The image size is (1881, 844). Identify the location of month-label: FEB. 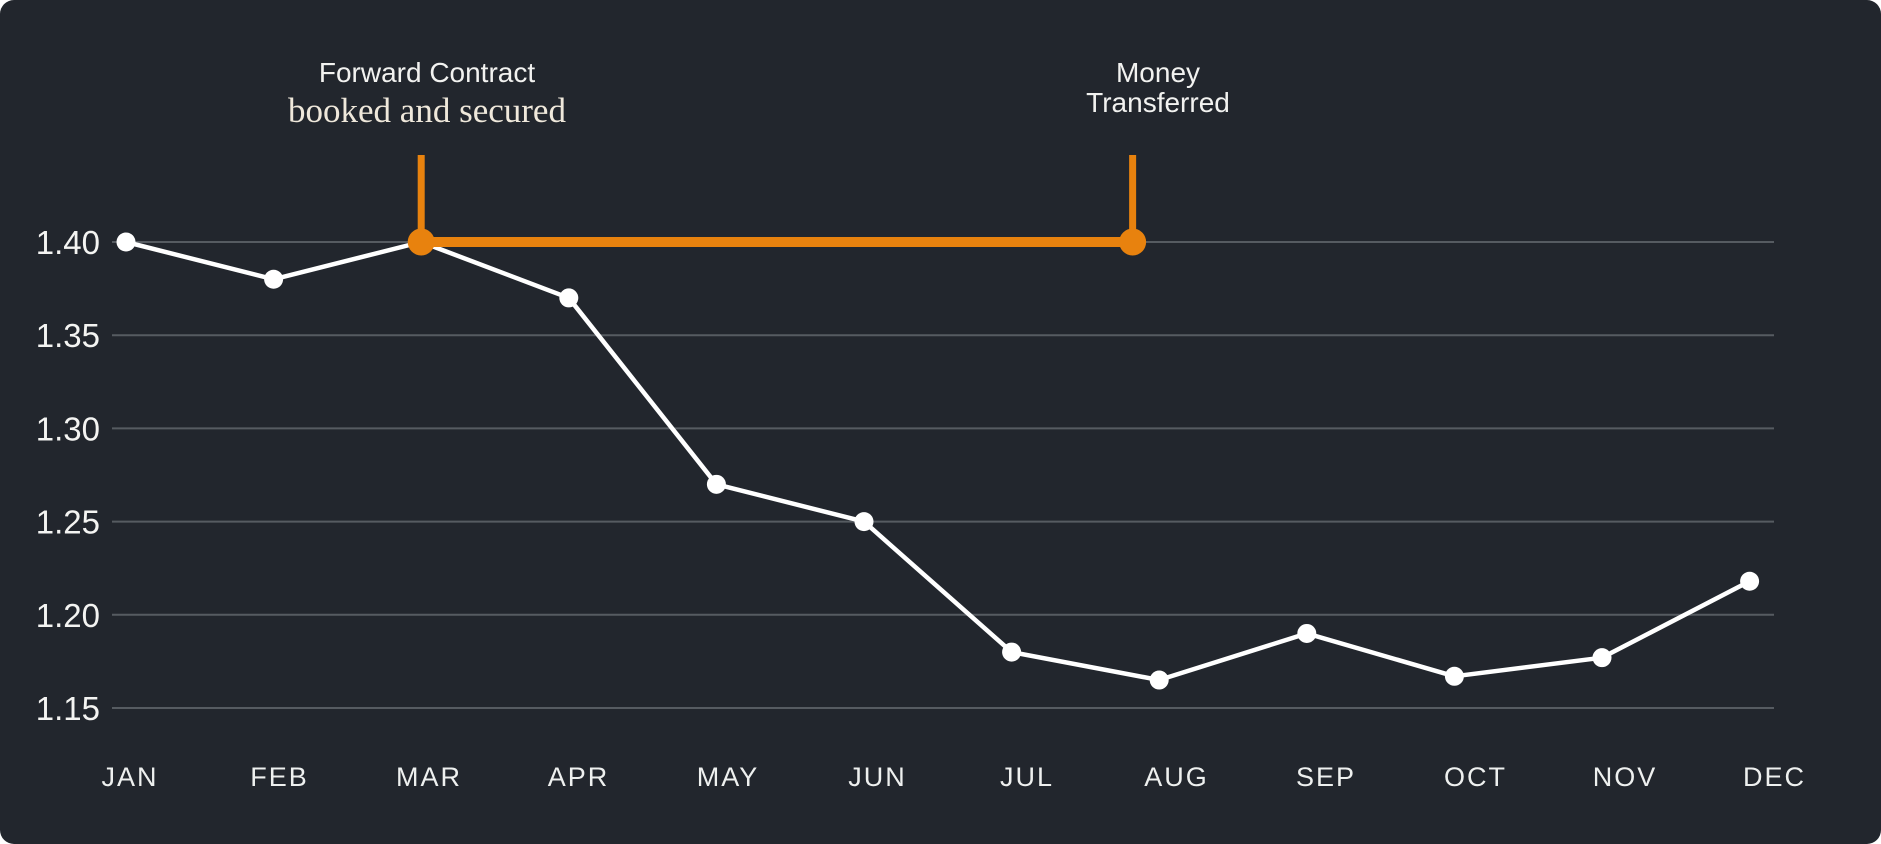
(279, 777).